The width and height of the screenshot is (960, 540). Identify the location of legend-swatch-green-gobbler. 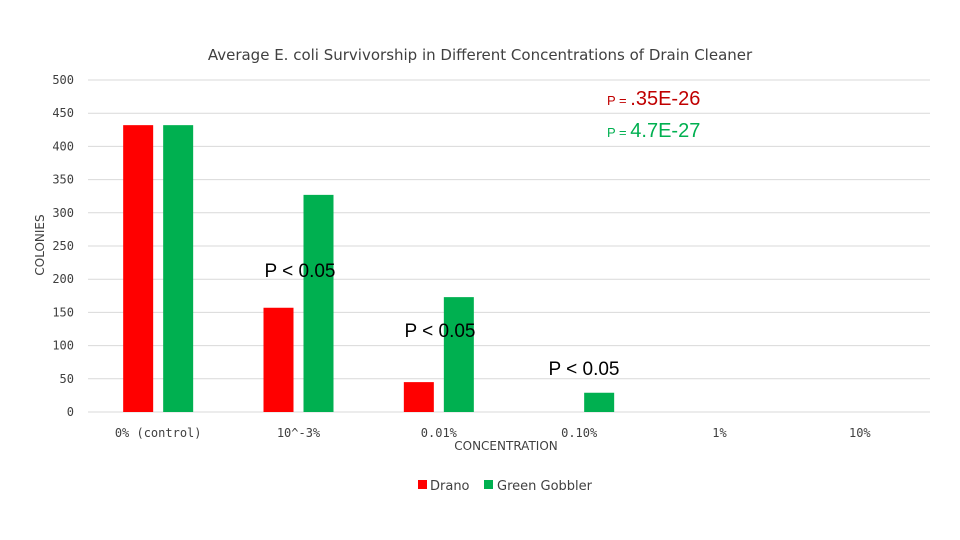
(488, 484).